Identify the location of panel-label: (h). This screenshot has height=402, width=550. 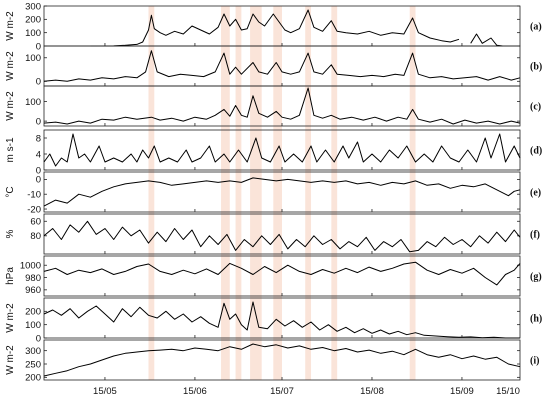
(536, 319).